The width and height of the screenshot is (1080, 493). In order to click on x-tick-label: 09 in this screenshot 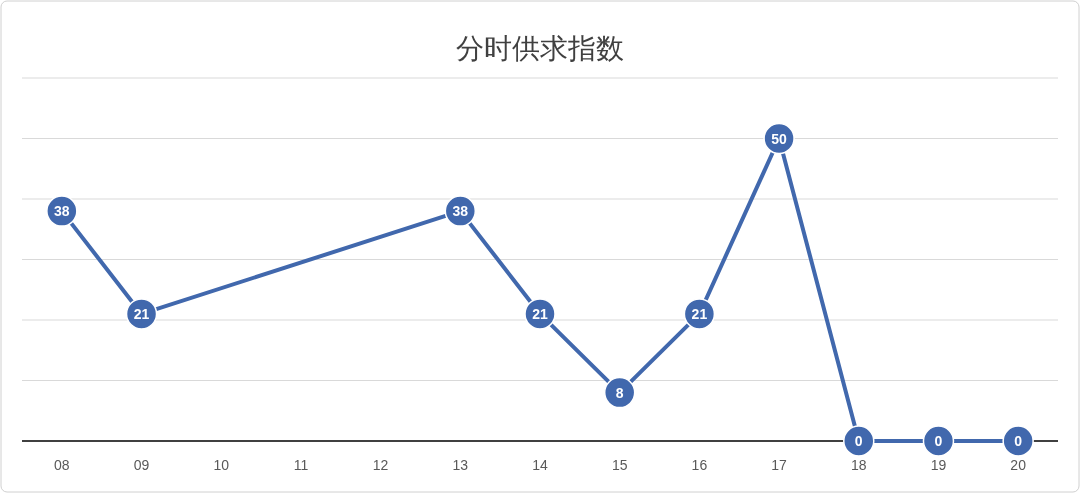, I will do `click(141, 465)`.